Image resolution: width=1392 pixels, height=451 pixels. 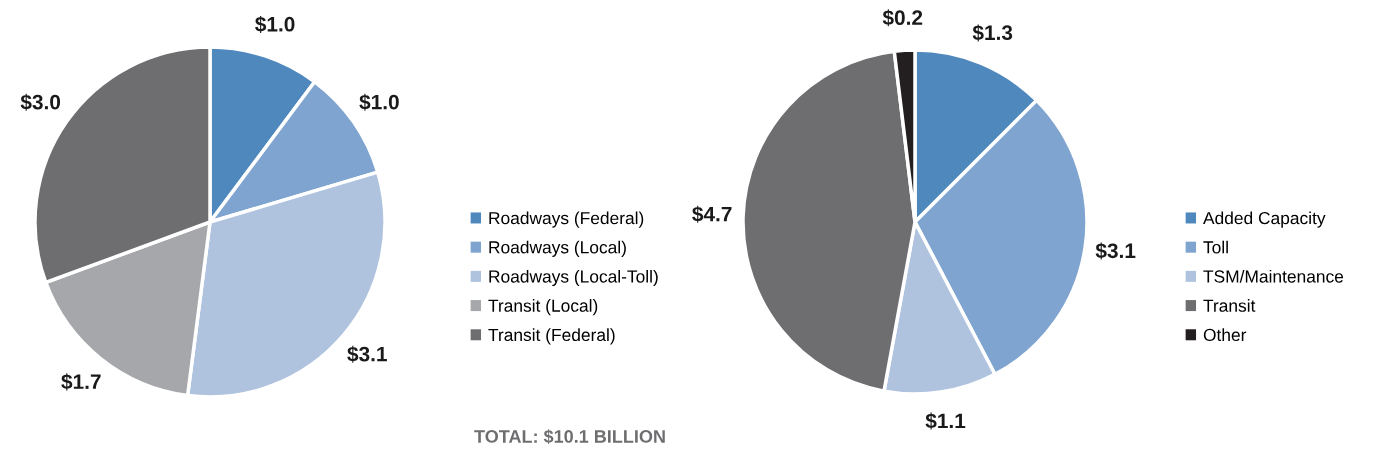 I want to click on data-label: $1.3, so click(x=992, y=33).